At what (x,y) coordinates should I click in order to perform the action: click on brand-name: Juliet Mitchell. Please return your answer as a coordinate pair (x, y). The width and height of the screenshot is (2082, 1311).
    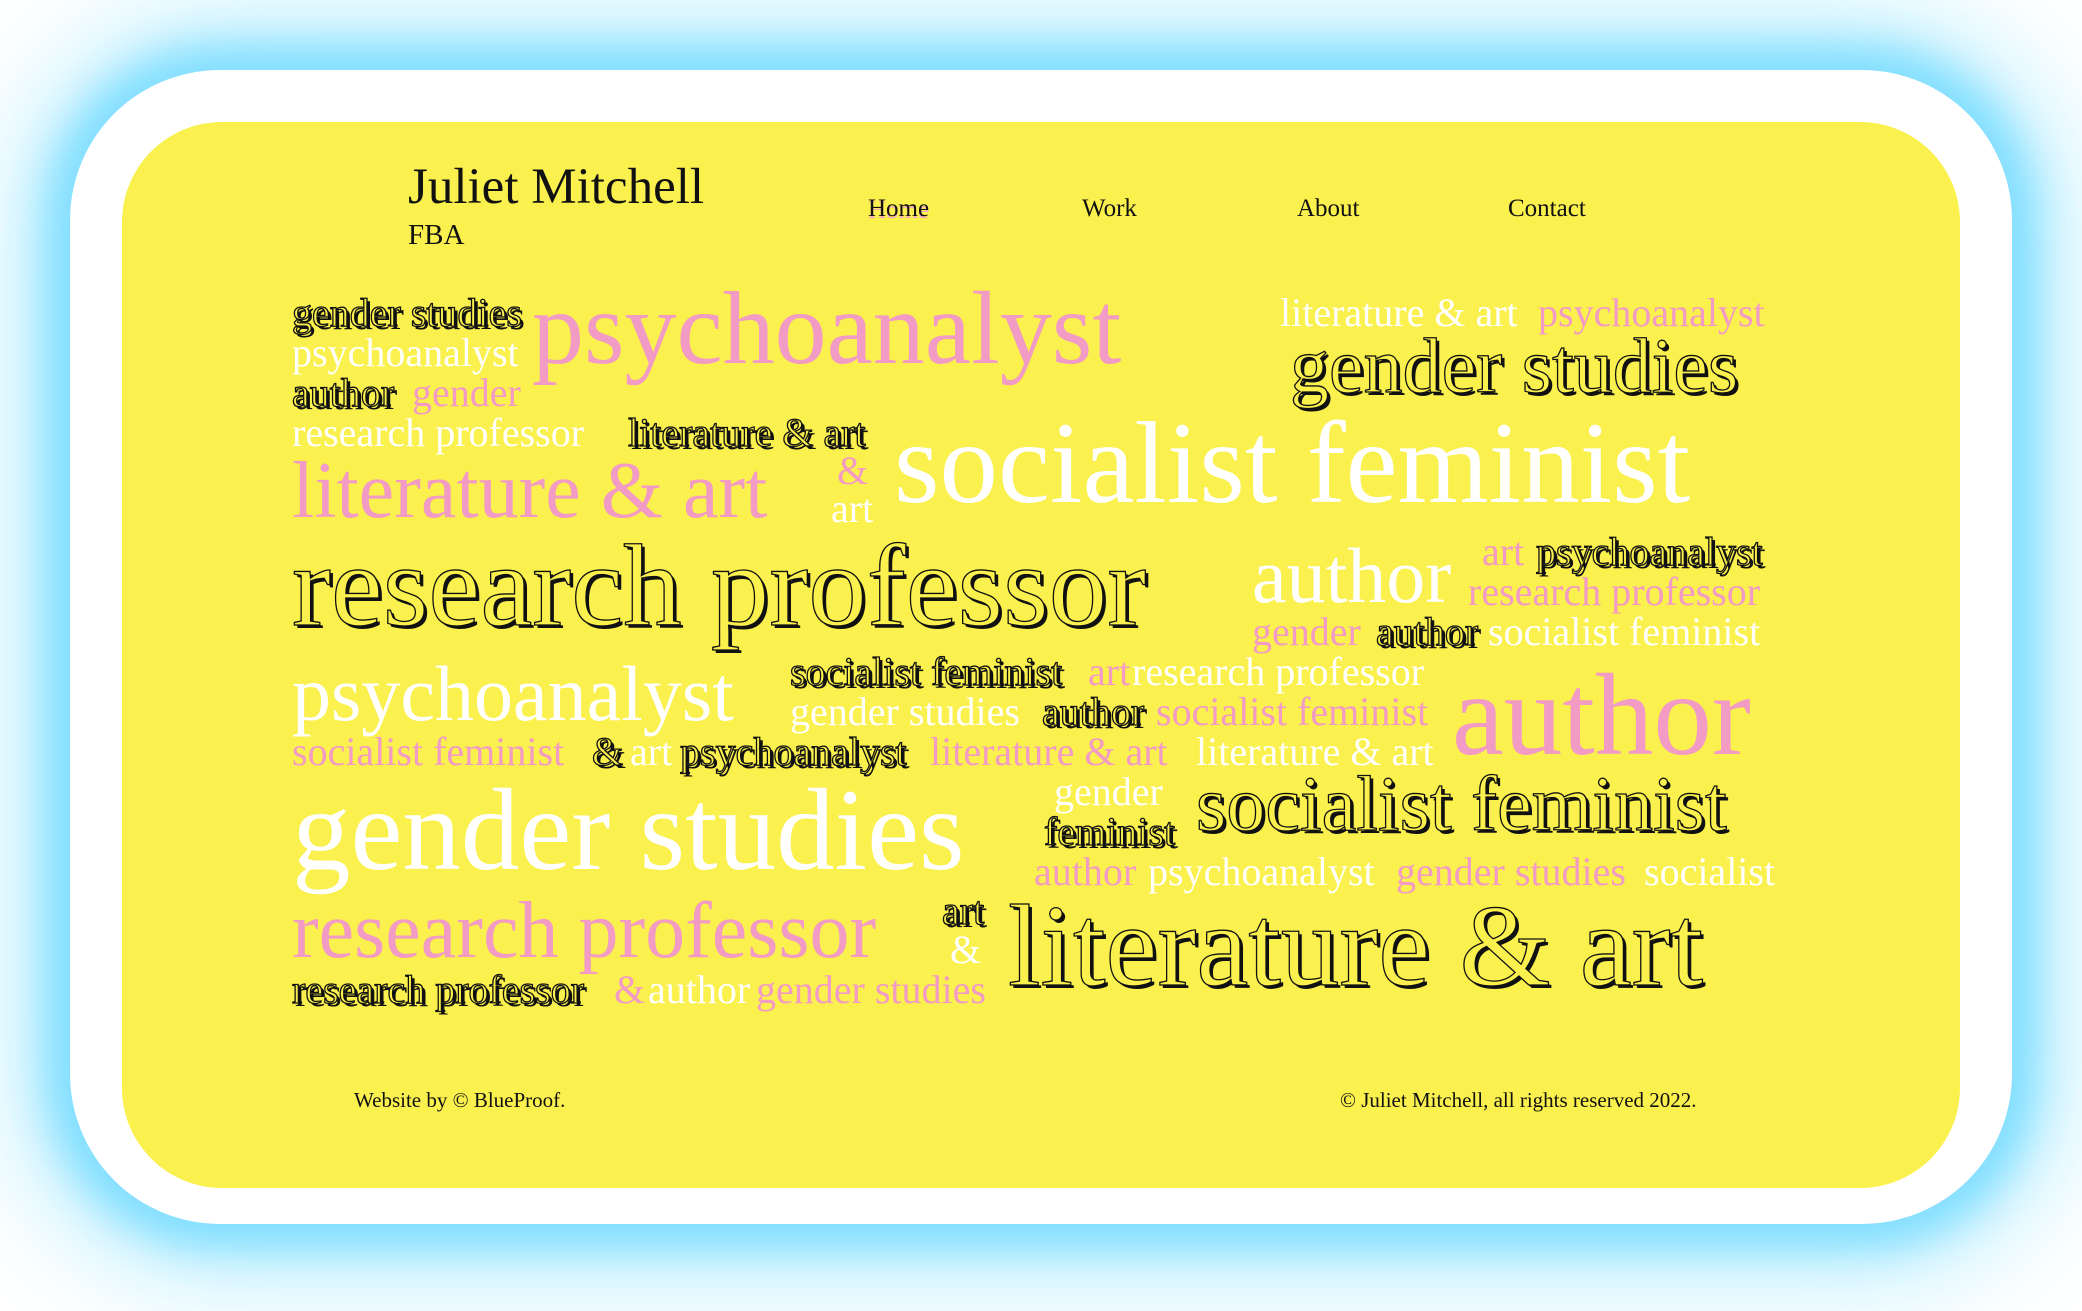
    Looking at the image, I should click on (556, 187).